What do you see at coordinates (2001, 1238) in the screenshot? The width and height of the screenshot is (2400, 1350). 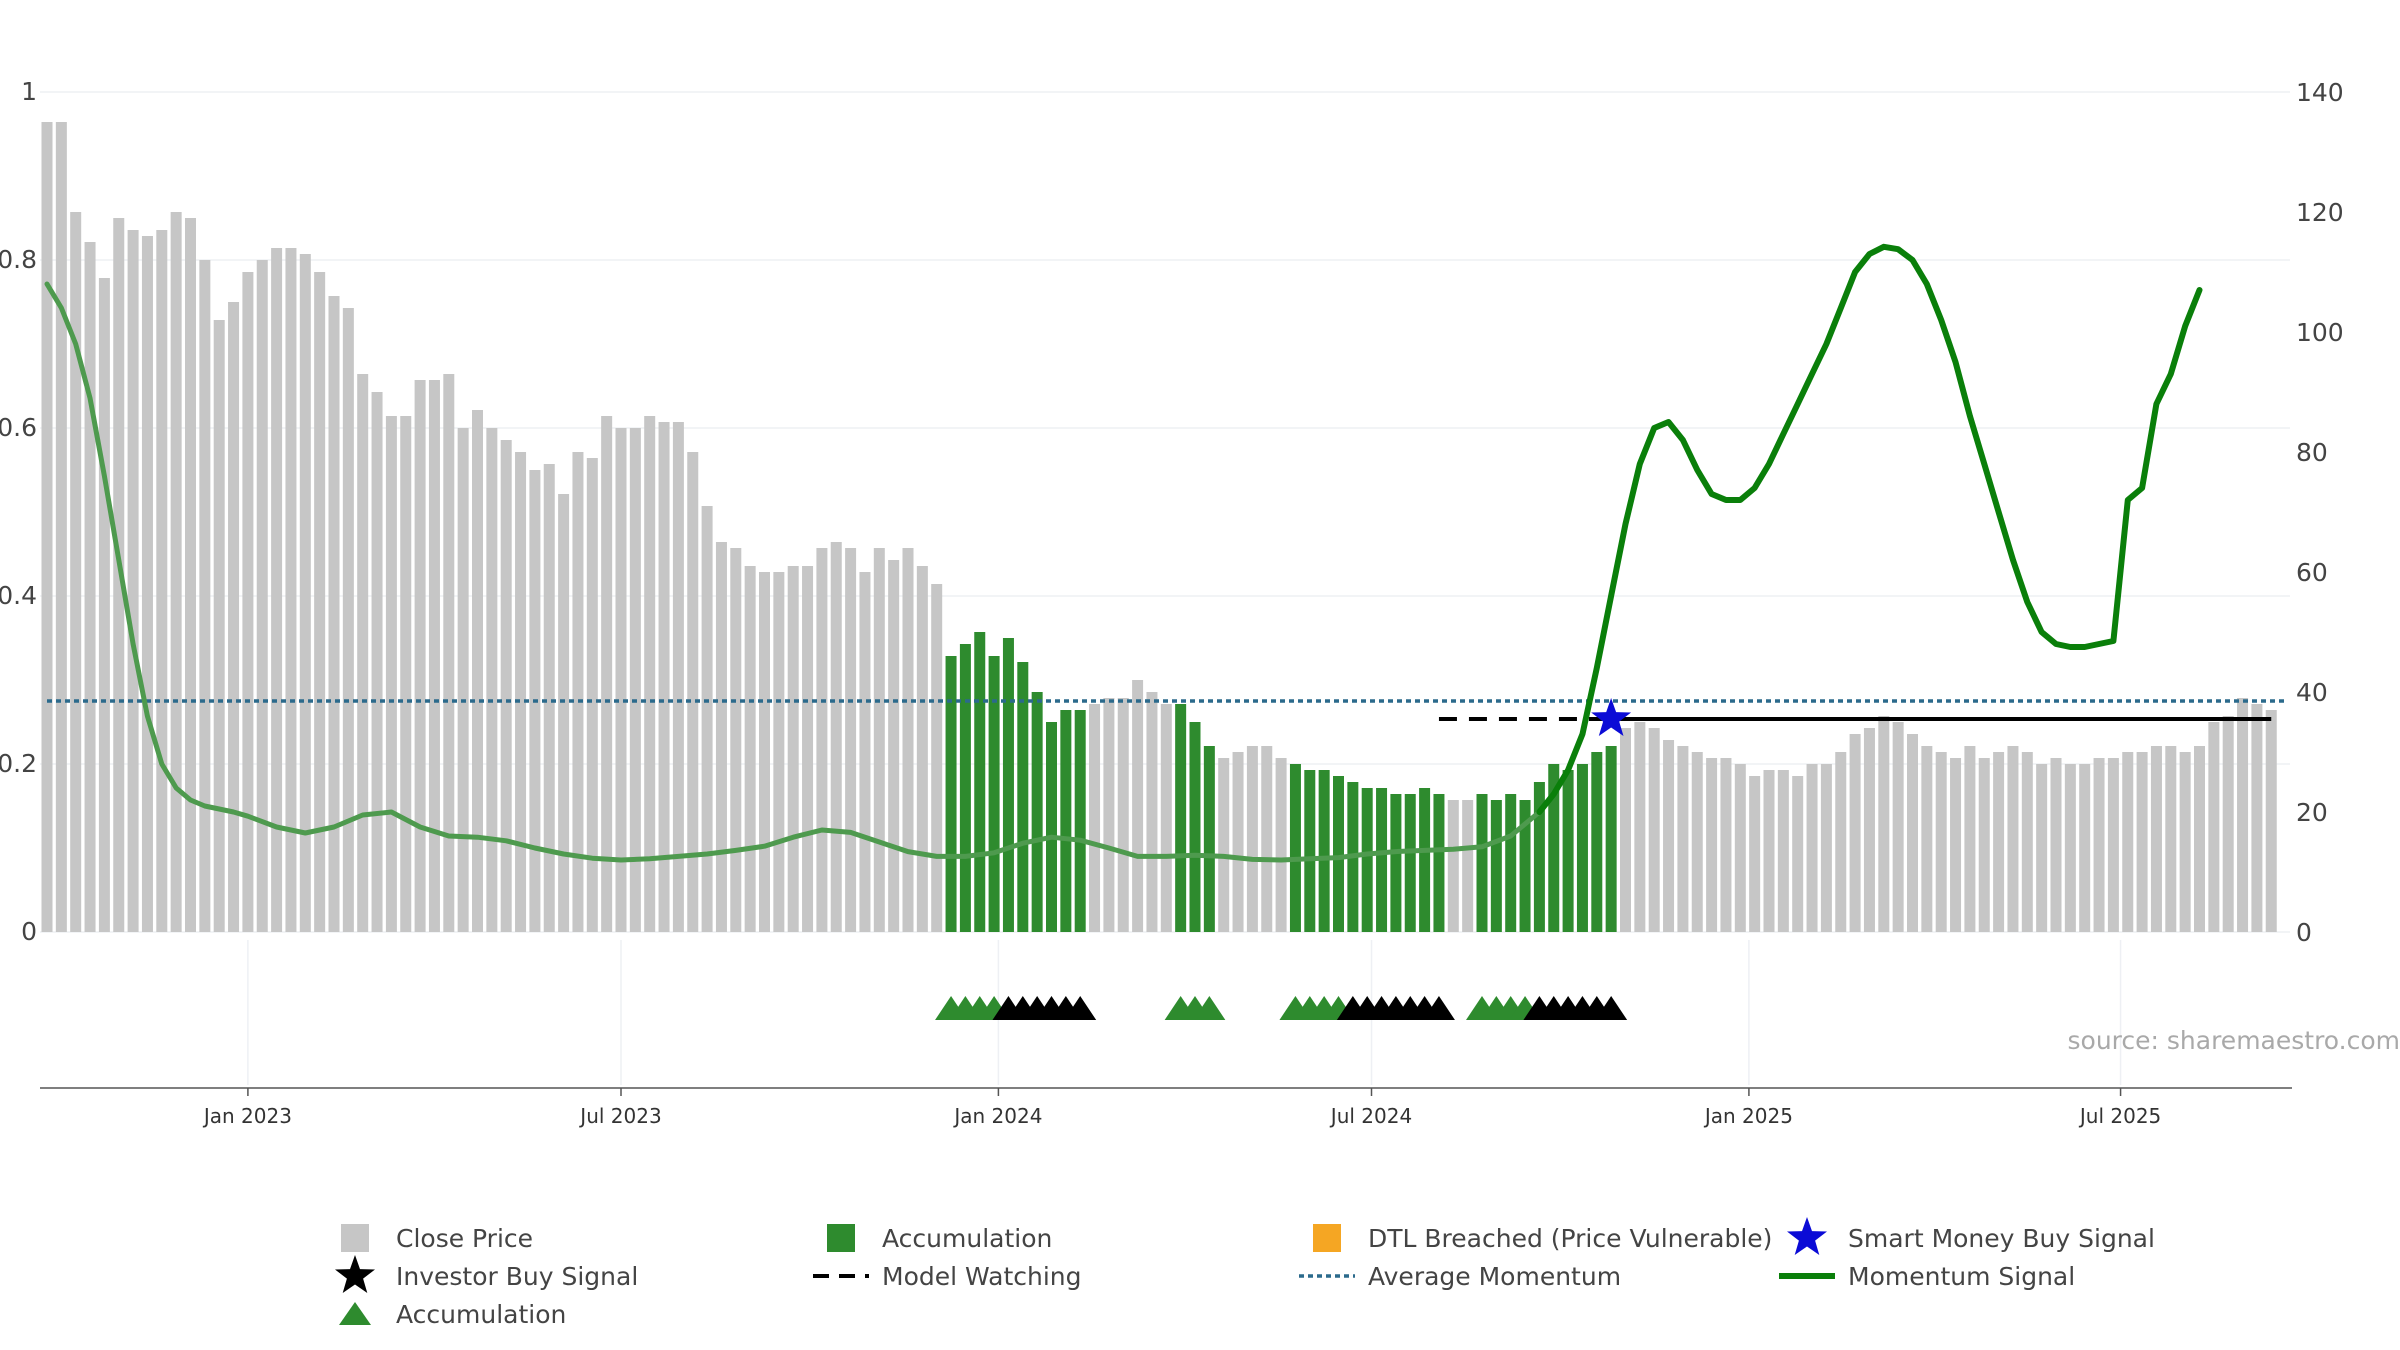 I see `legend-label: Smart Money Buy Signal` at bounding box center [2001, 1238].